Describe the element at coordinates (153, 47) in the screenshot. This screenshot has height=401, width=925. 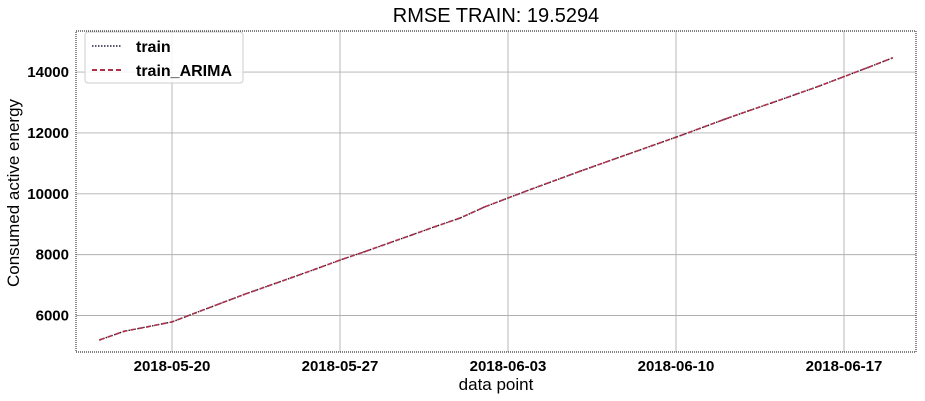
I see `legend-label-train: train` at that location.